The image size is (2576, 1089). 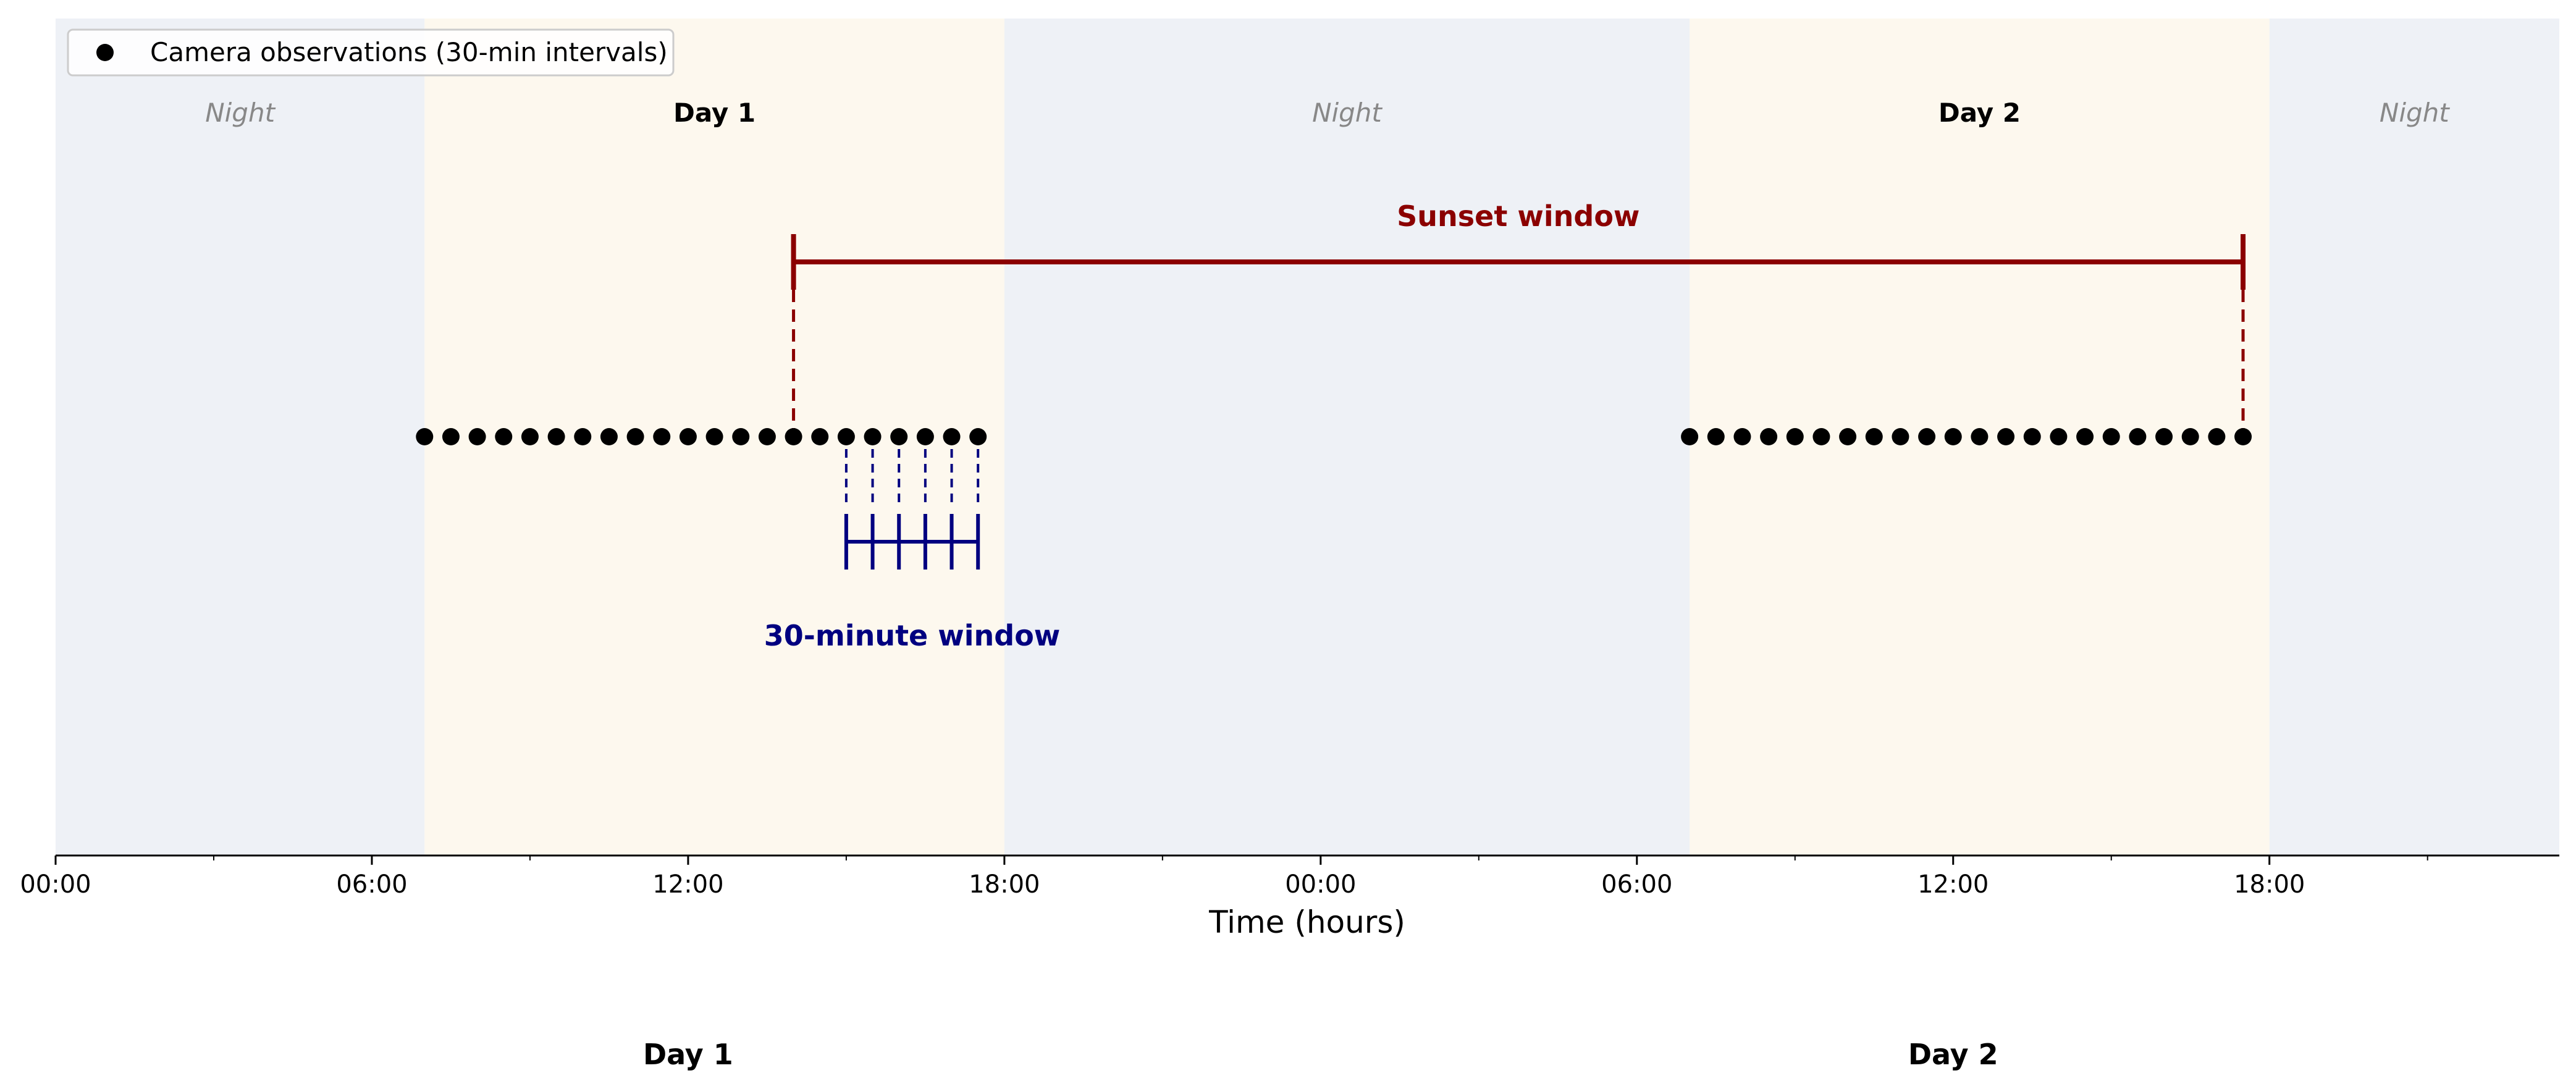 What do you see at coordinates (714, 113) in the screenshot?
I see `day-band-label: Day 1` at bounding box center [714, 113].